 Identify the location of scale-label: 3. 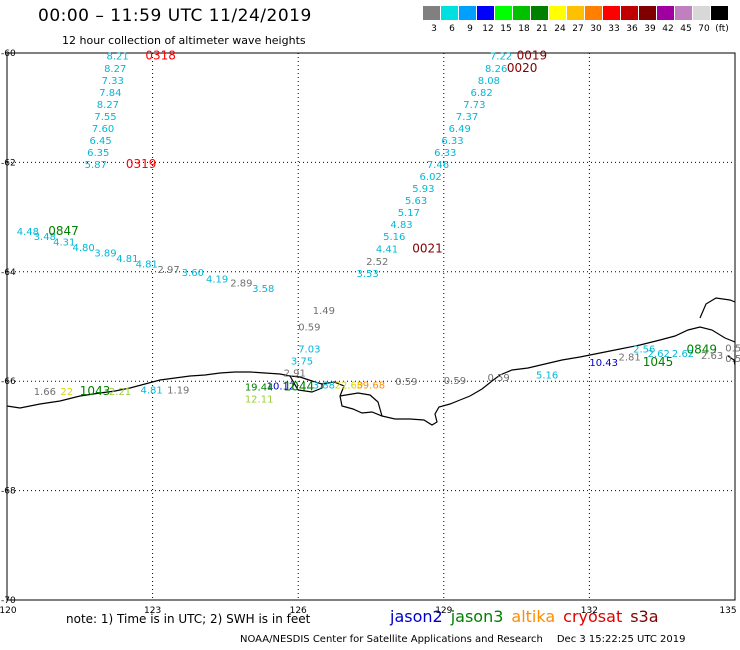
(434, 29).